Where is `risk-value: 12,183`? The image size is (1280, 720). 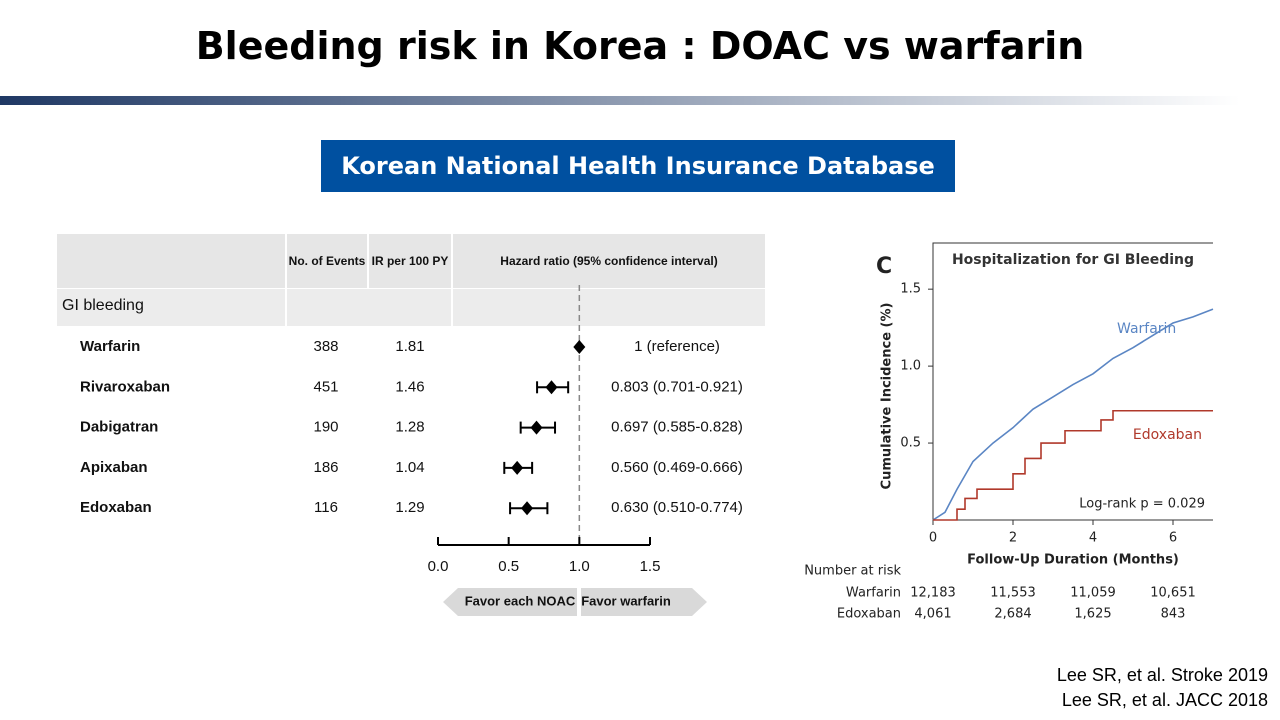 risk-value: 12,183 is located at coordinates (933, 593).